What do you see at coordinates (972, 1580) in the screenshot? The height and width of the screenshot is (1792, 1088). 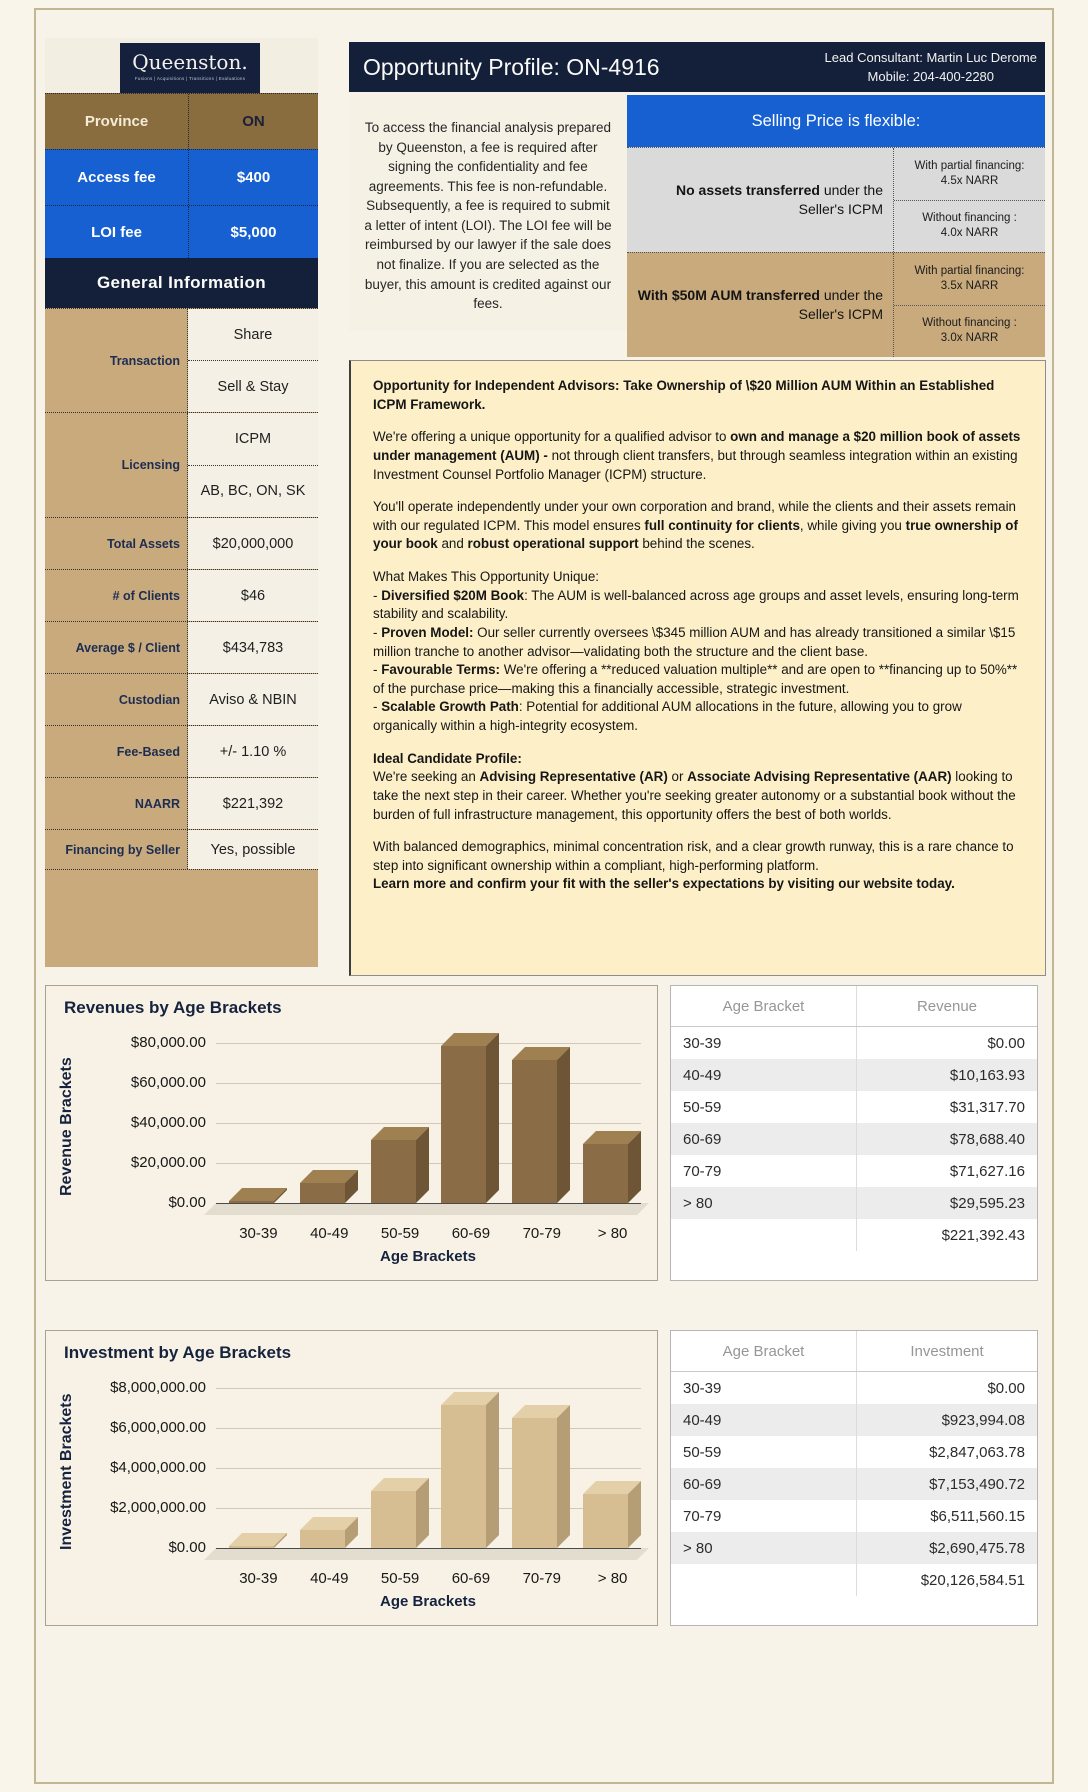 I see `table-cell-value: $20,126,584.51` at bounding box center [972, 1580].